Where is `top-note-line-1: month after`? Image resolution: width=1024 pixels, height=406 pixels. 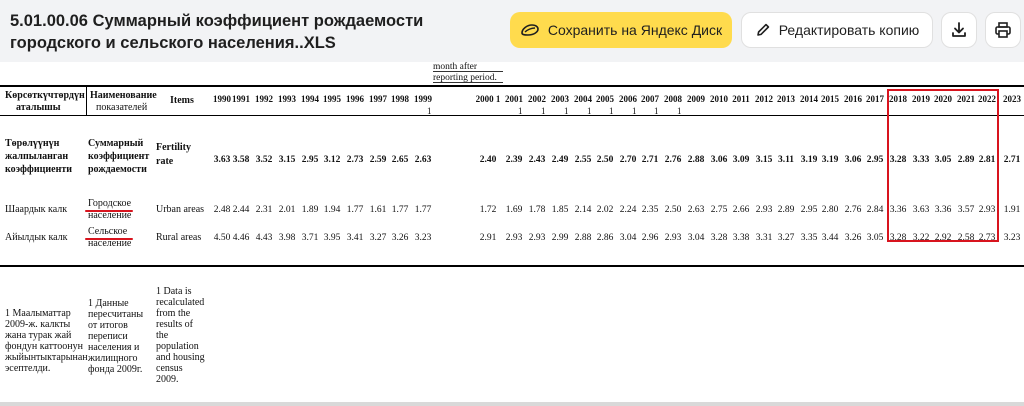 top-note-line-1: month after is located at coordinates (455, 67).